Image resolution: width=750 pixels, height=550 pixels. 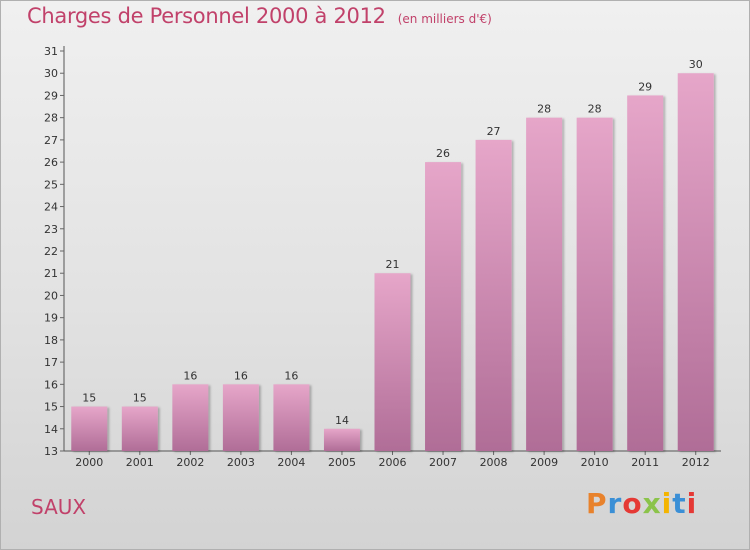 What do you see at coordinates (392, 362) in the screenshot?
I see `bar-2006` at bounding box center [392, 362].